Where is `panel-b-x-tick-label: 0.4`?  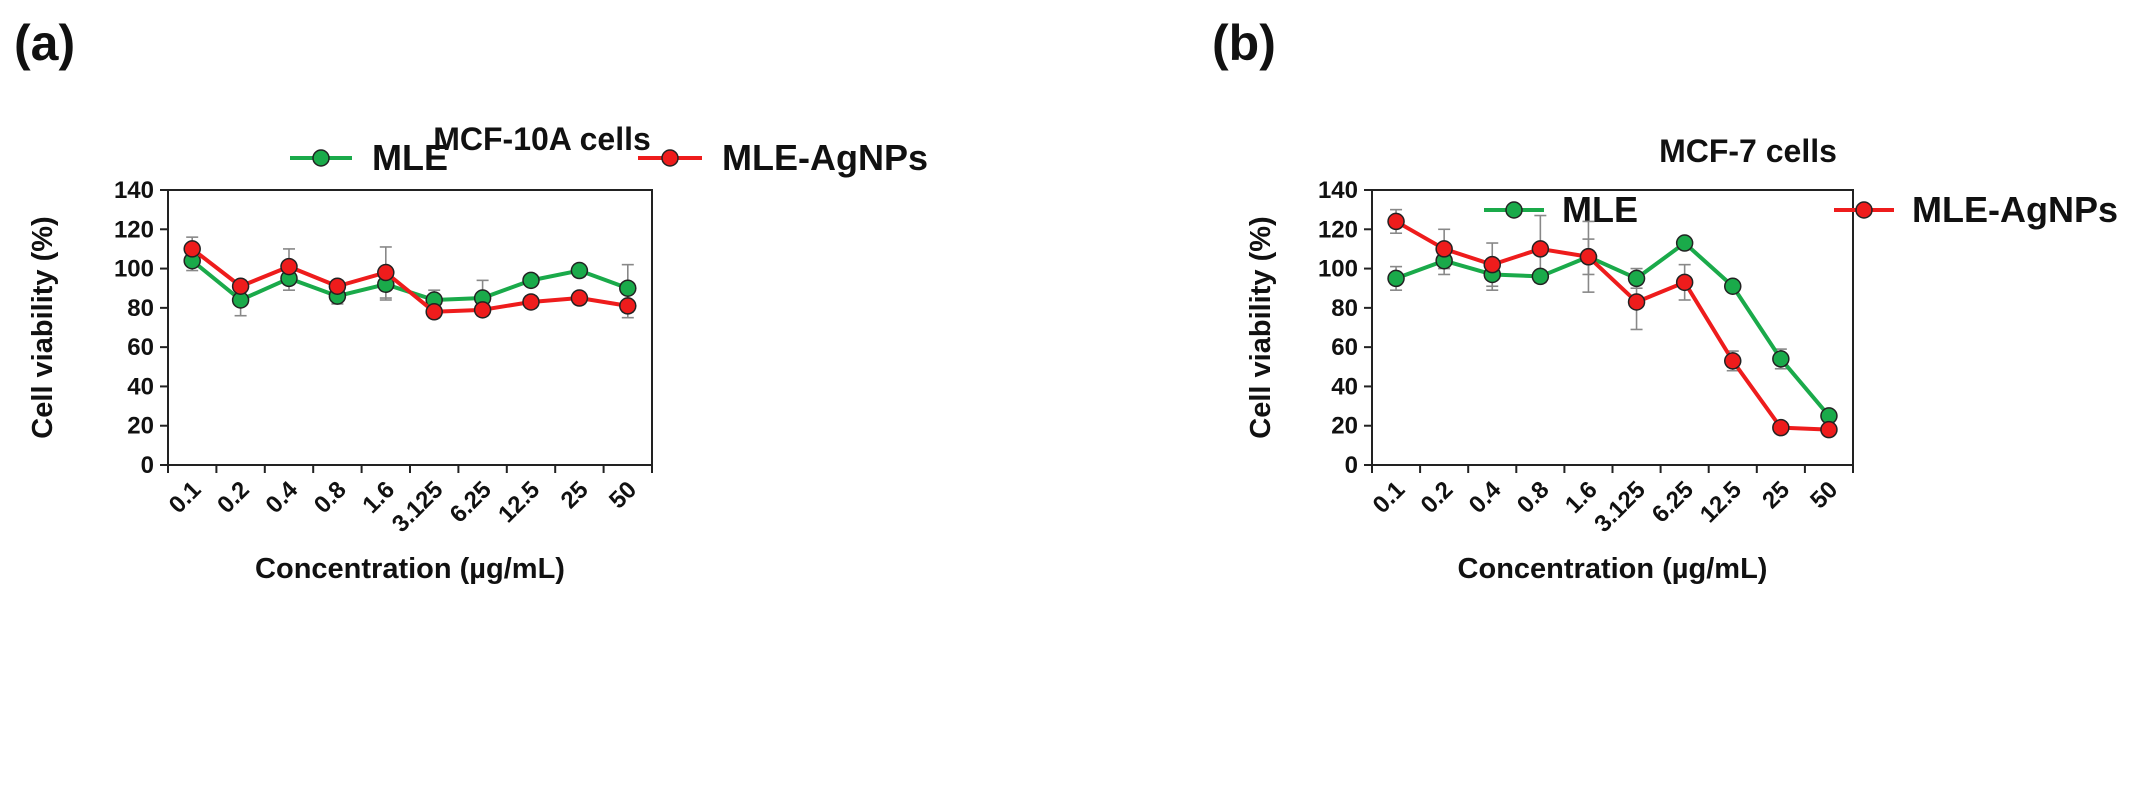
panel-b-x-tick-label: 0.4 is located at coordinates (1485, 497).